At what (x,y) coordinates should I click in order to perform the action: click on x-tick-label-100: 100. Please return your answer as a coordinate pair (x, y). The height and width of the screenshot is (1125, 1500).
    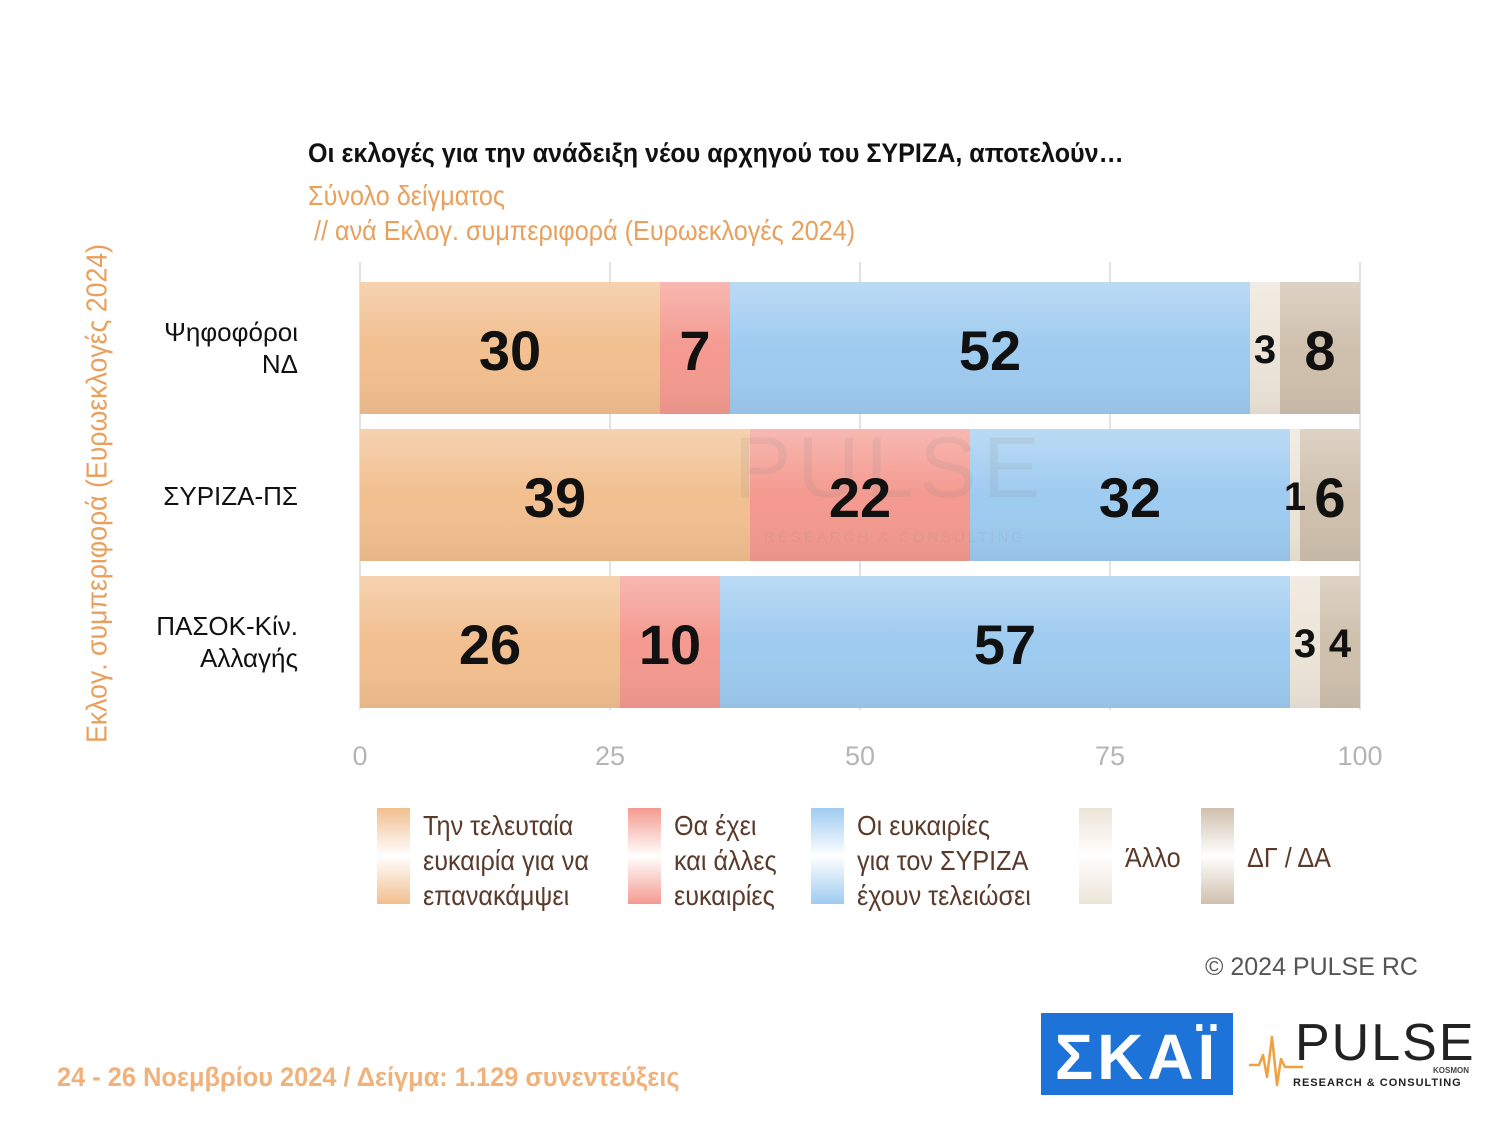
    Looking at the image, I should click on (1359, 756).